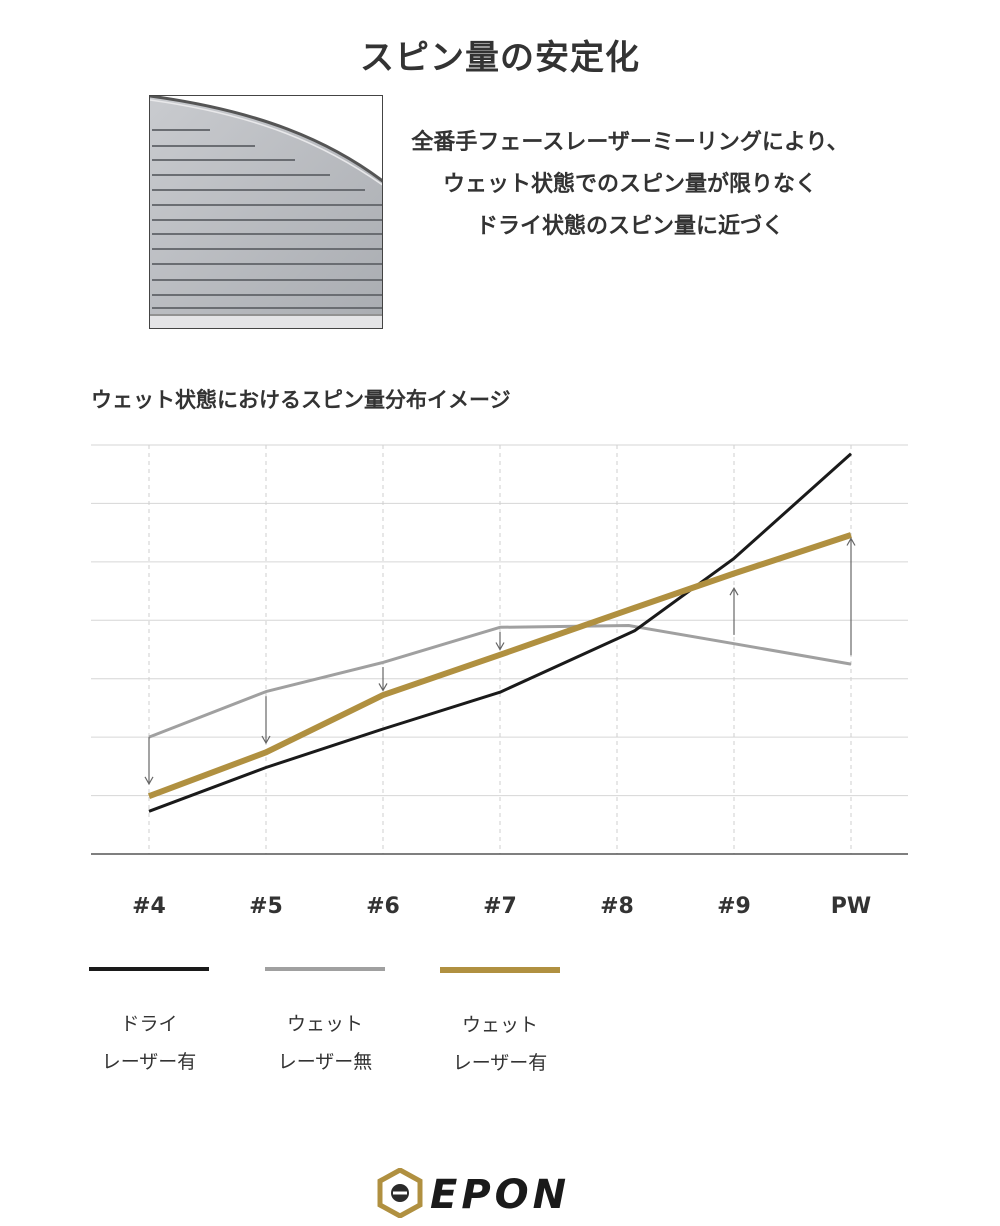 This screenshot has width=1000, height=1226. Describe the element at coordinates (617, 906) in the screenshot. I see `x-tick-label: #8` at that location.